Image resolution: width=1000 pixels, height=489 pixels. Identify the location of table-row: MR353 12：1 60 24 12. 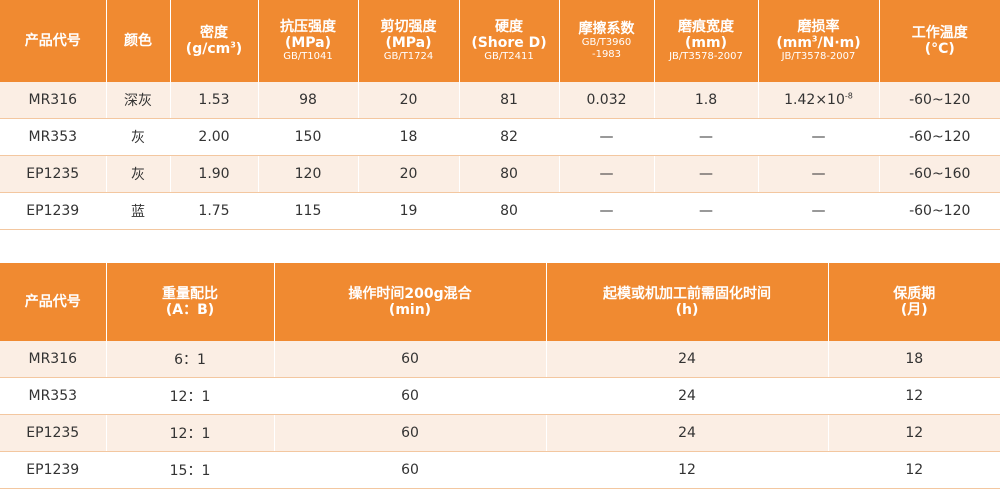
(500, 396).